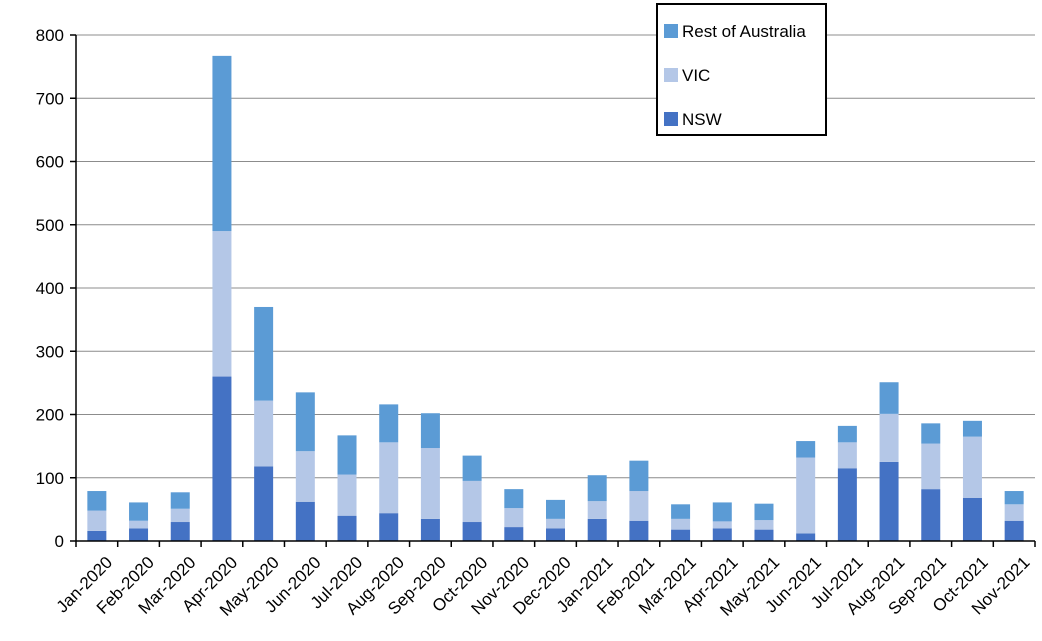 The width and height of the screenshot is (1042, 641). Describe the element at coordinates (702, 119) in the screenshot. I see `legend-label: NSW` at that location.